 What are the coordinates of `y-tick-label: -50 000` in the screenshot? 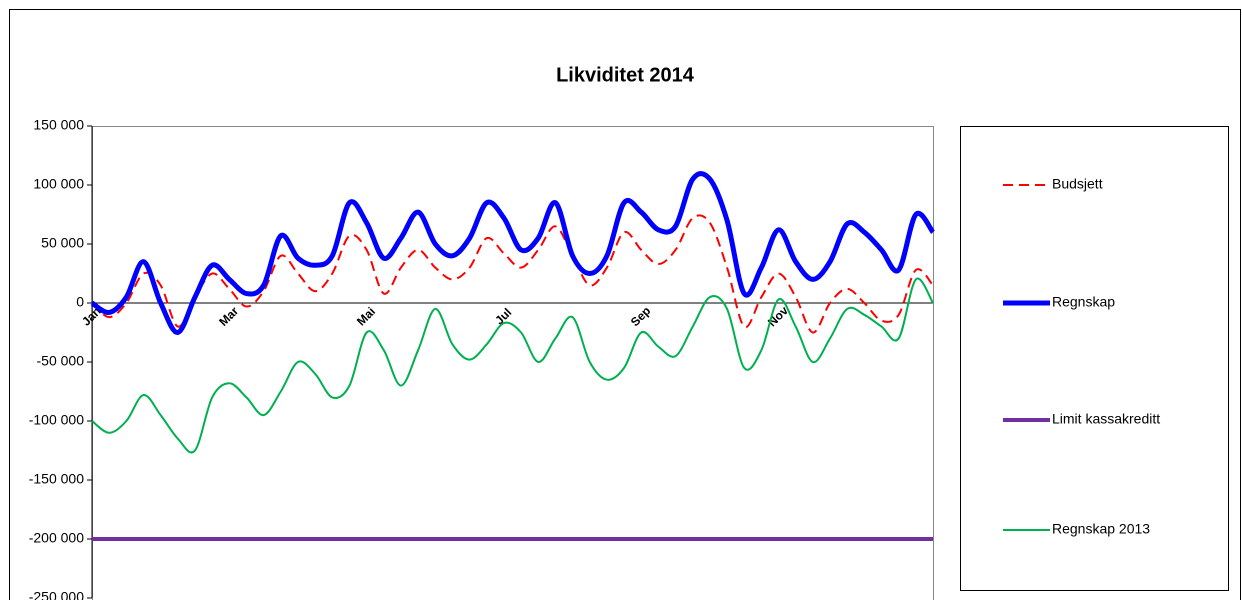 It's located at (61, 361).